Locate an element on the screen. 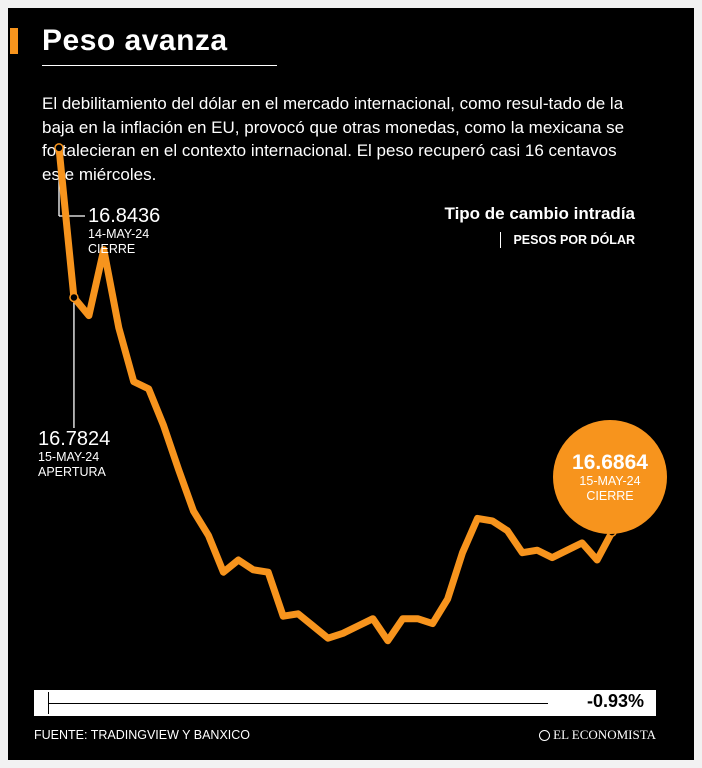 This screenshot has height=768, width=702. annotation-prev-close: 16.8436 14-MAY-24 CIERRE is located at coordinates (124, 231).